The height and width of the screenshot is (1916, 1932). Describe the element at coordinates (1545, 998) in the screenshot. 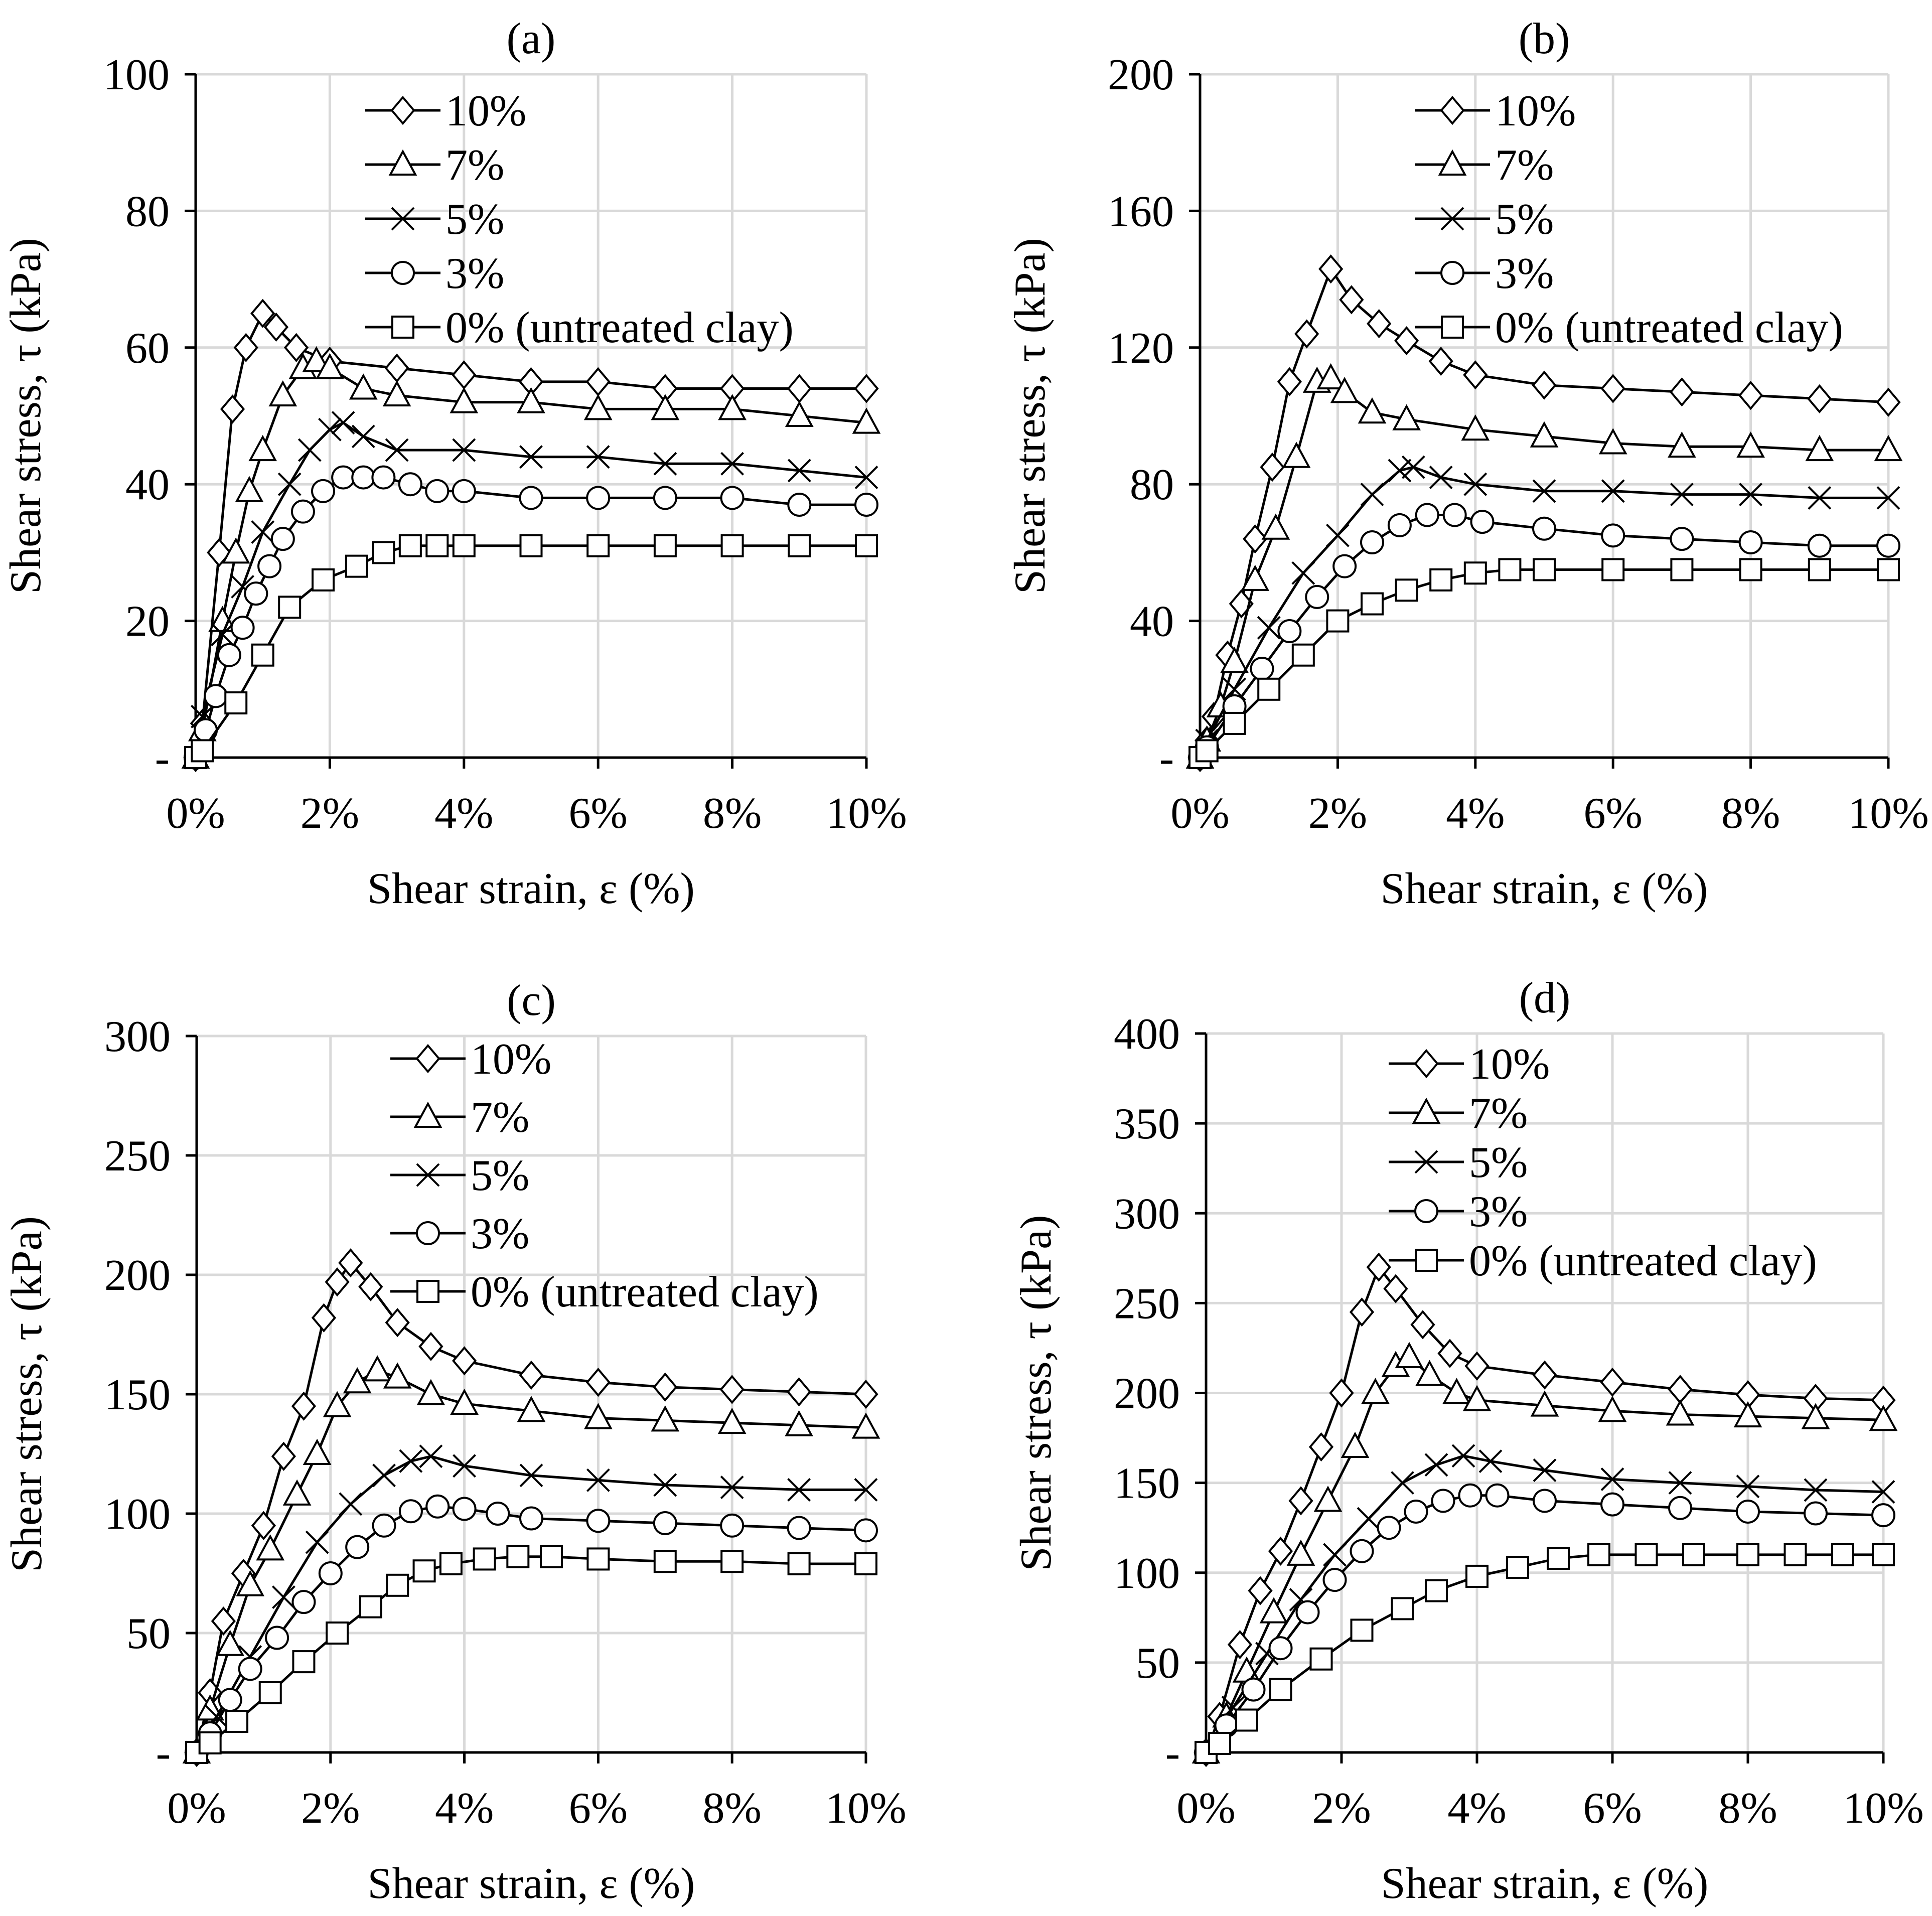

I see `chart-title: (d)` at that location.